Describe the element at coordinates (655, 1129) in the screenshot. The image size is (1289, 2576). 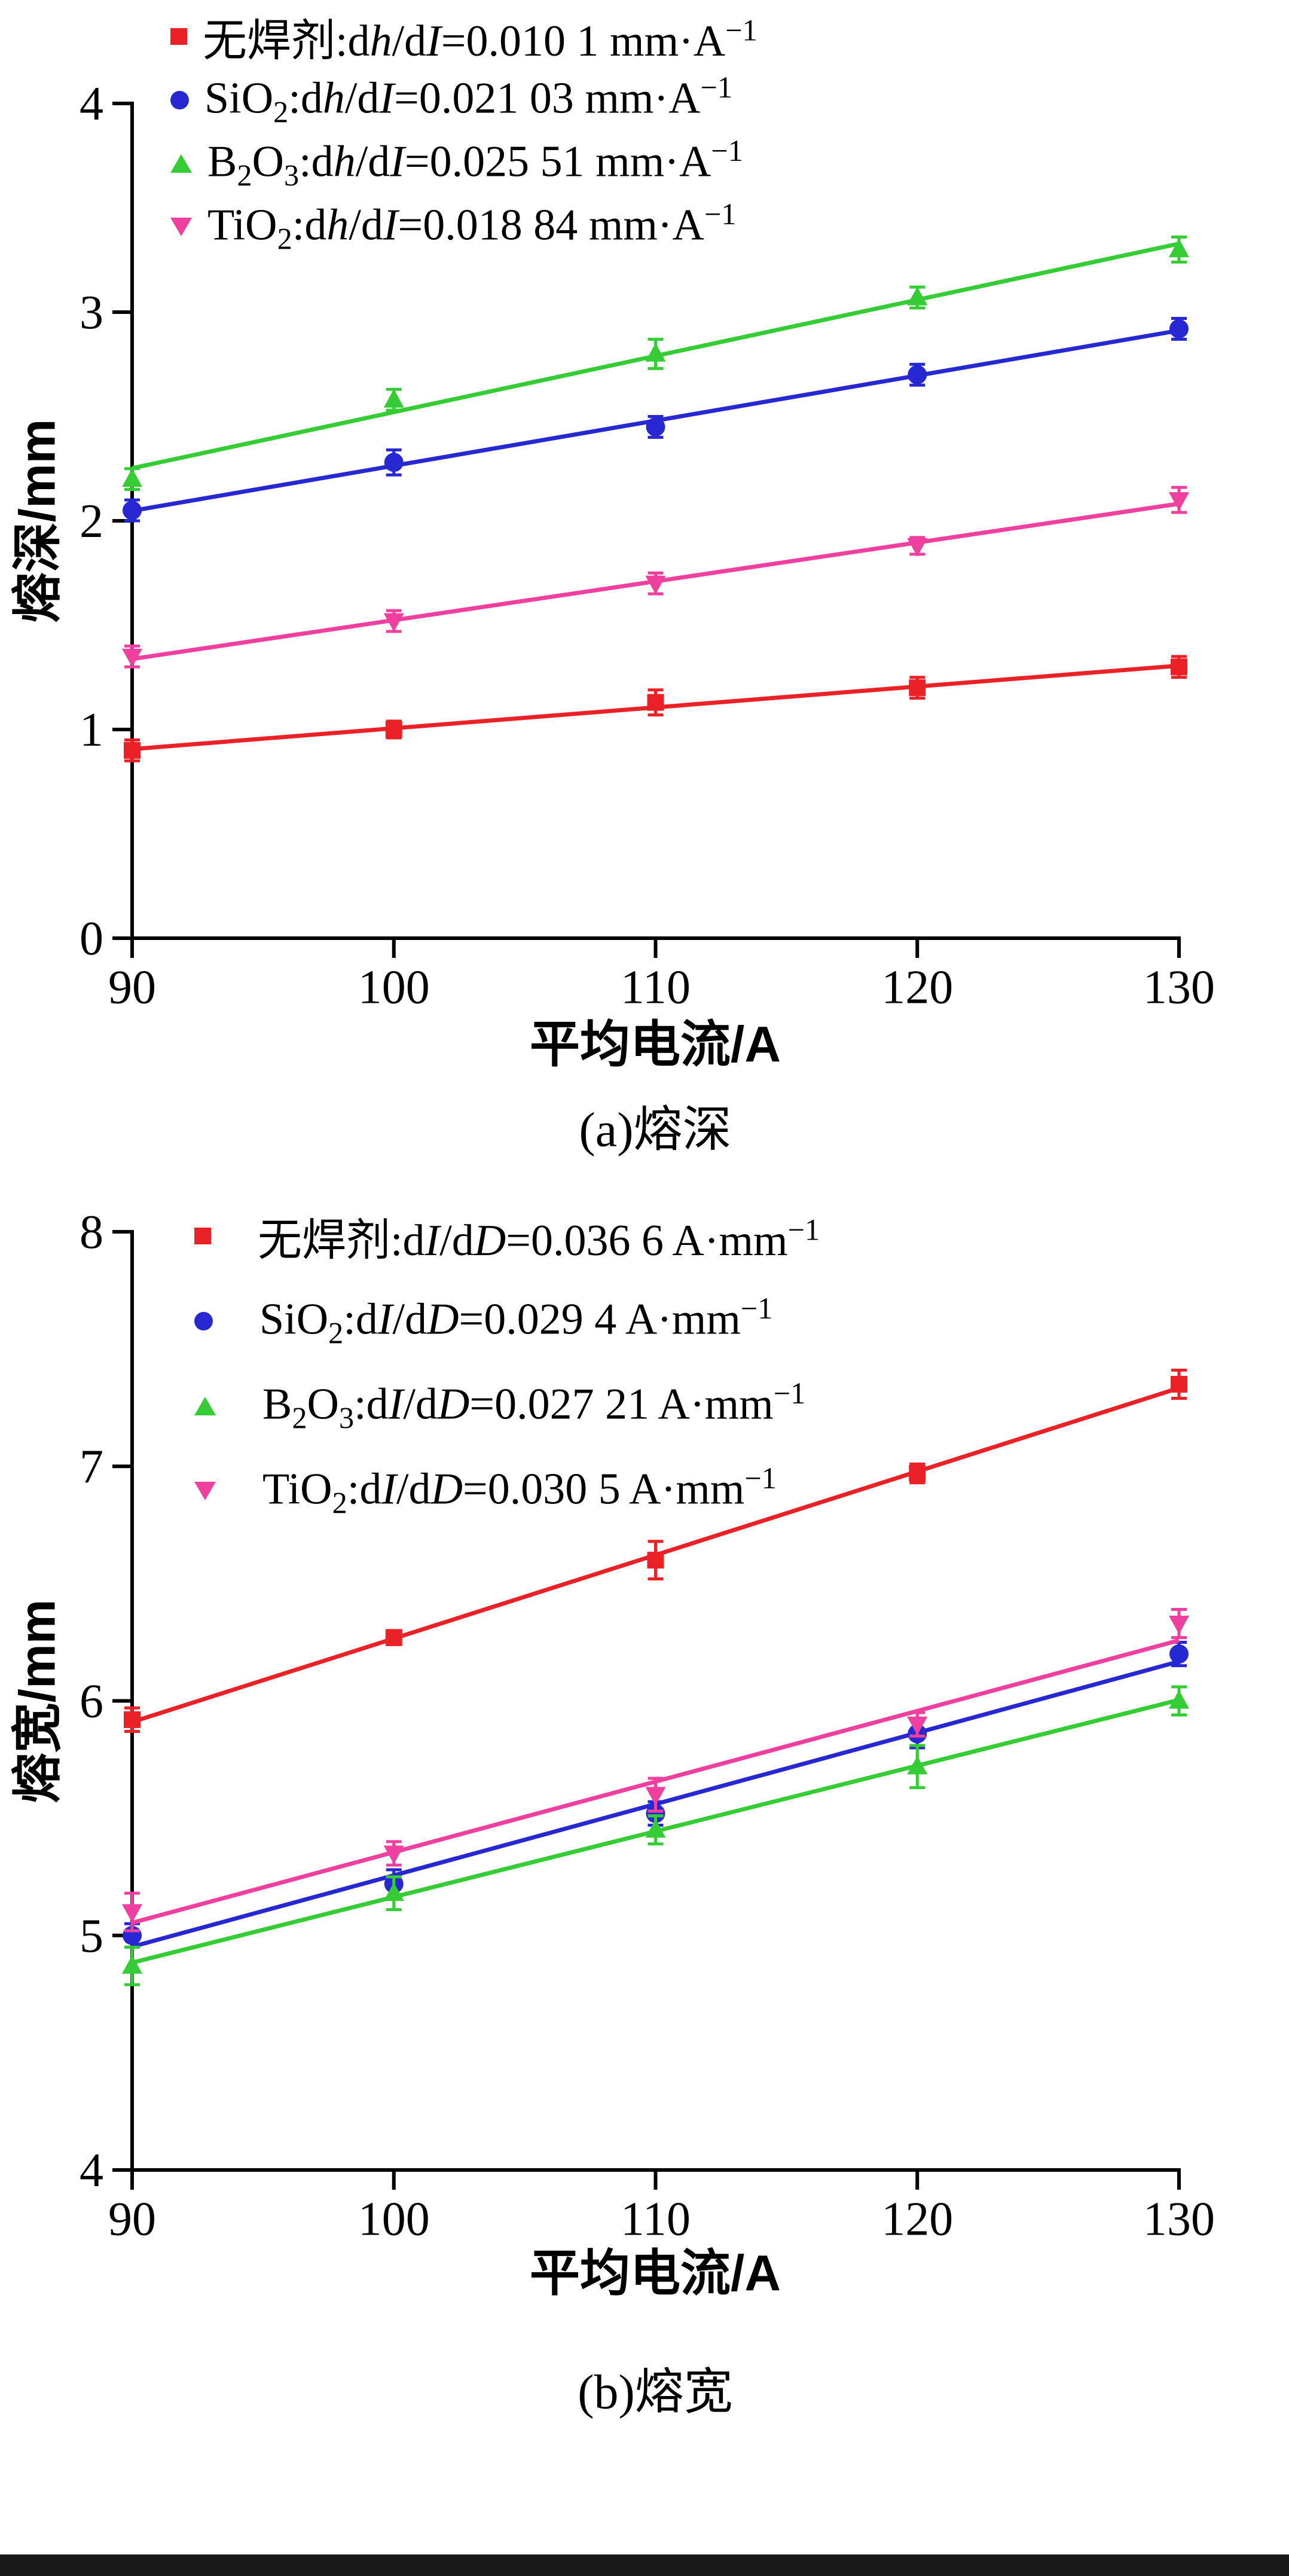
I see `chart-a-caption: (a)熔深` at that location.